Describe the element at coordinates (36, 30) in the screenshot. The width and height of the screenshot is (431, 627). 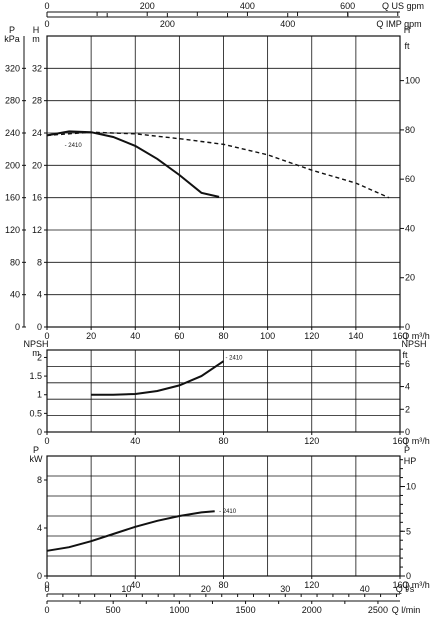
I see `y-axis-unit: H` at that location.